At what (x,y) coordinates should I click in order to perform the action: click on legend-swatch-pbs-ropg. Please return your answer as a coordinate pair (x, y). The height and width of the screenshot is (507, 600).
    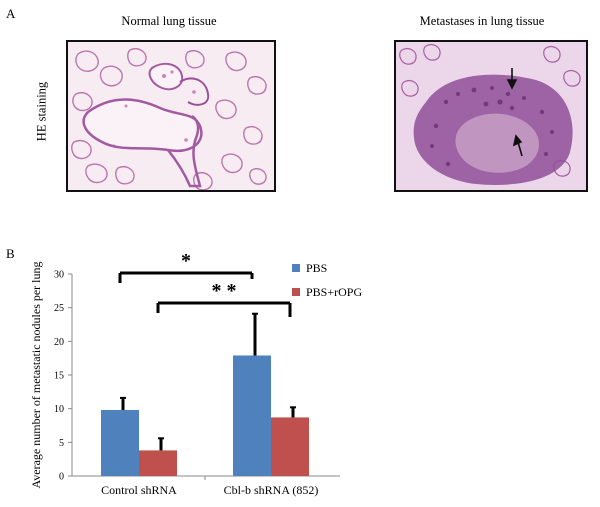
    Looking at the image, I should click on (296, 292).